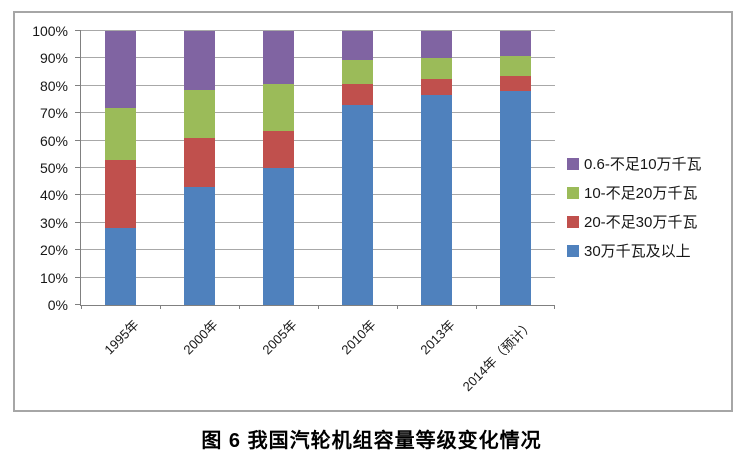 This screenshot has width=743, height=462. I want to click on legend-item: 10-不足20万千瓦, so click(634, 192).